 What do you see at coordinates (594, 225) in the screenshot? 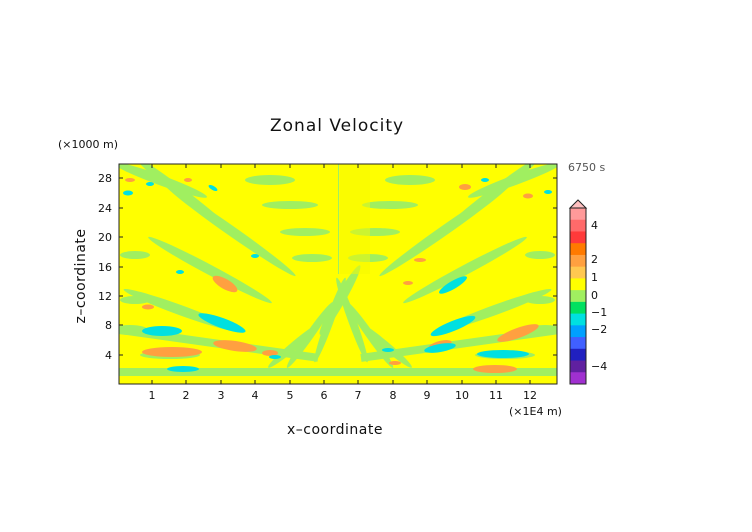
I see `colorbar-label: 4` at bounding box center [594, 225].